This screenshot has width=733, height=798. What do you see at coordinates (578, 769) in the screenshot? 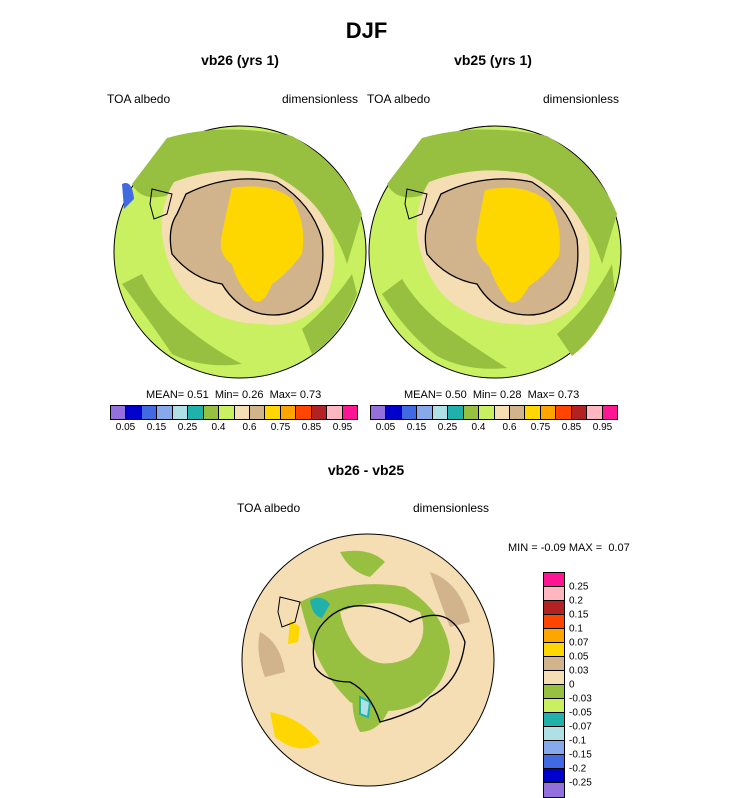
I see `colorbar-tick-label: -0.2` at bounding box center [578, 769].